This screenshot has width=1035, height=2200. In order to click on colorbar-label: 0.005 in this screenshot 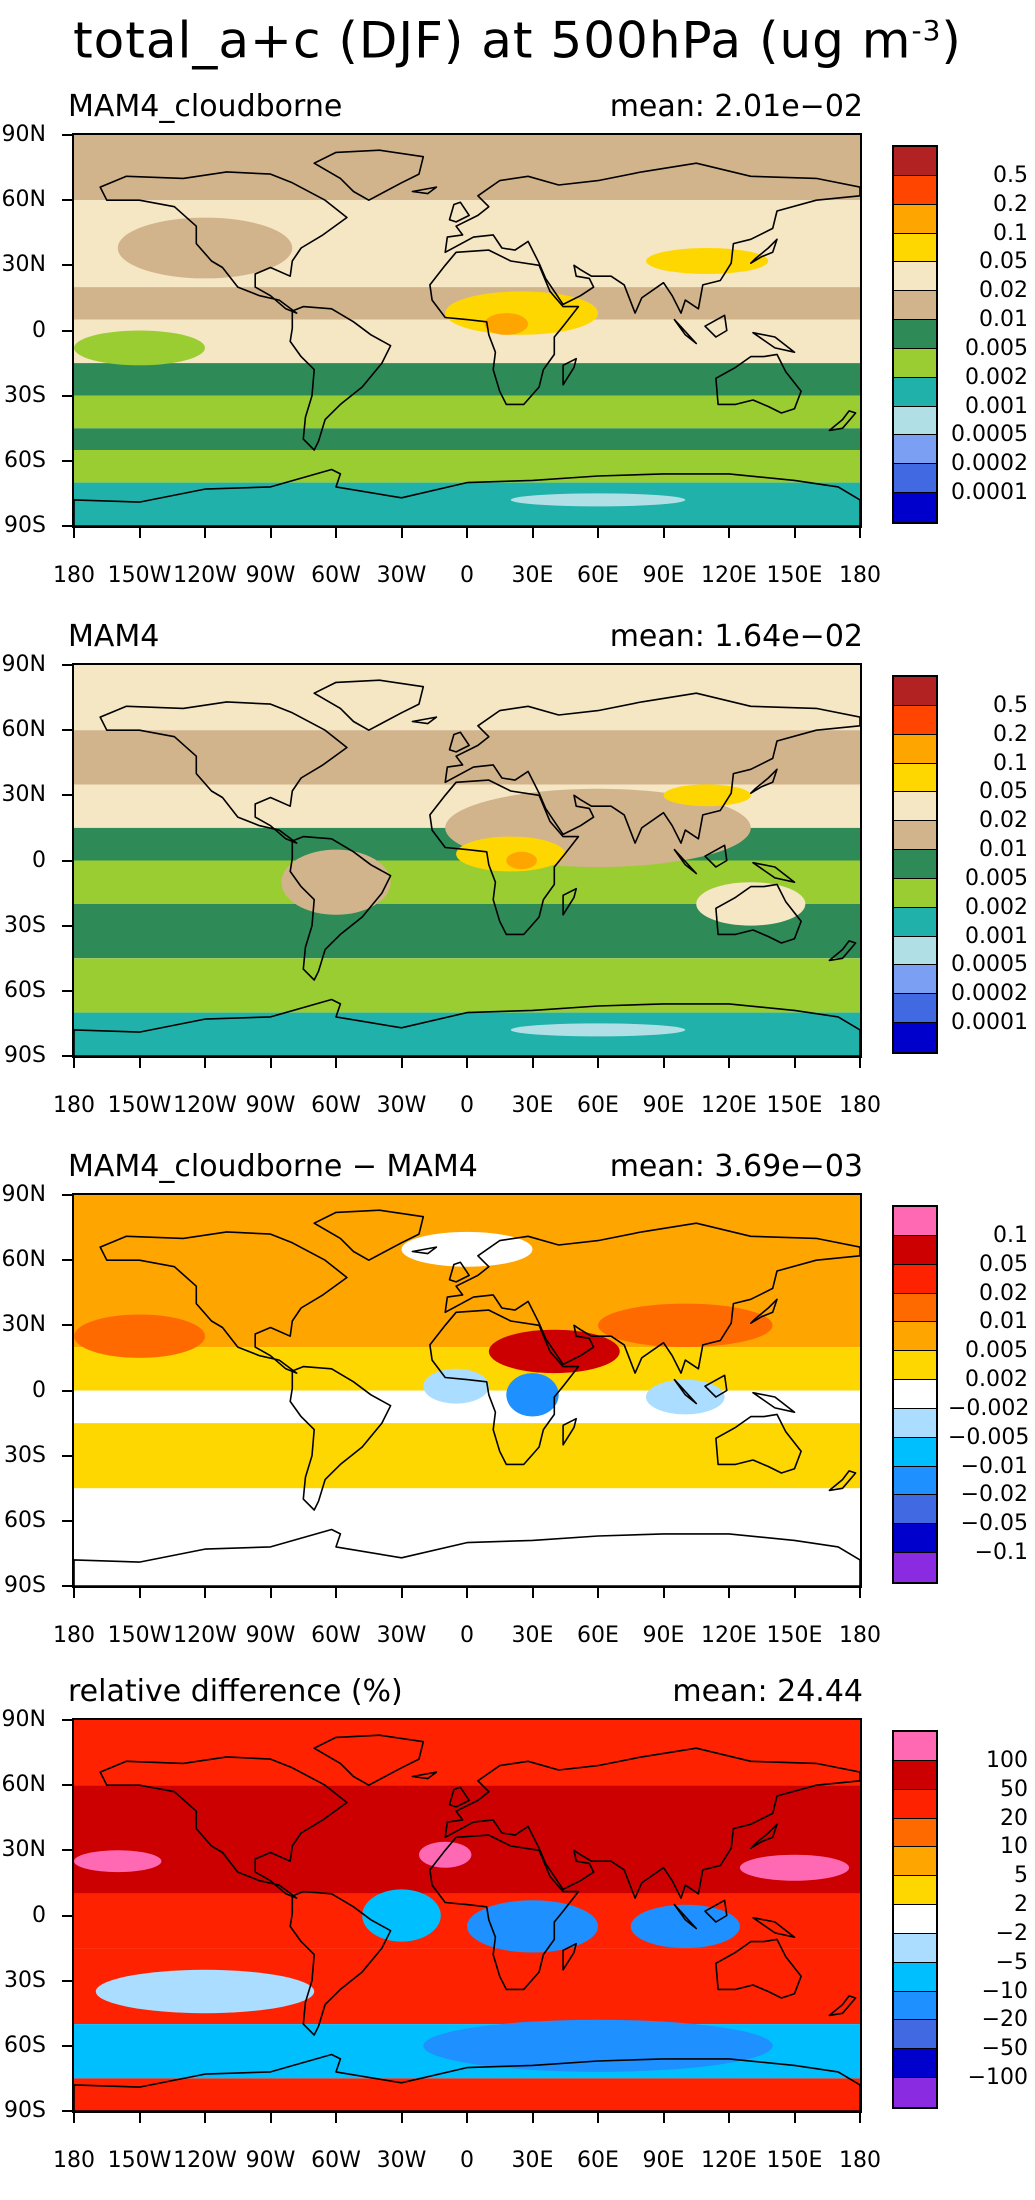, I will do `click(996, 1351)`.